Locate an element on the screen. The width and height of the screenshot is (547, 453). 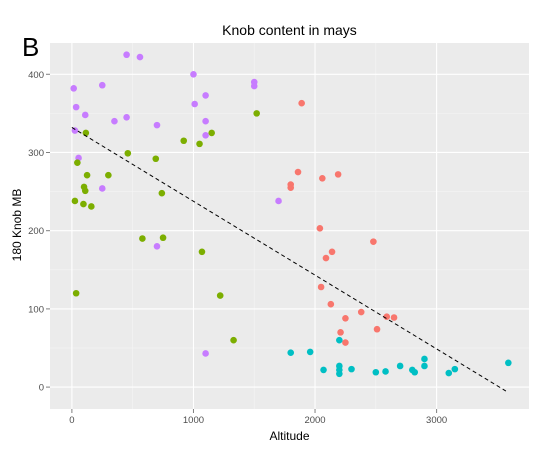
x-tick-label: 2000 is located at coordinates (314, 420).